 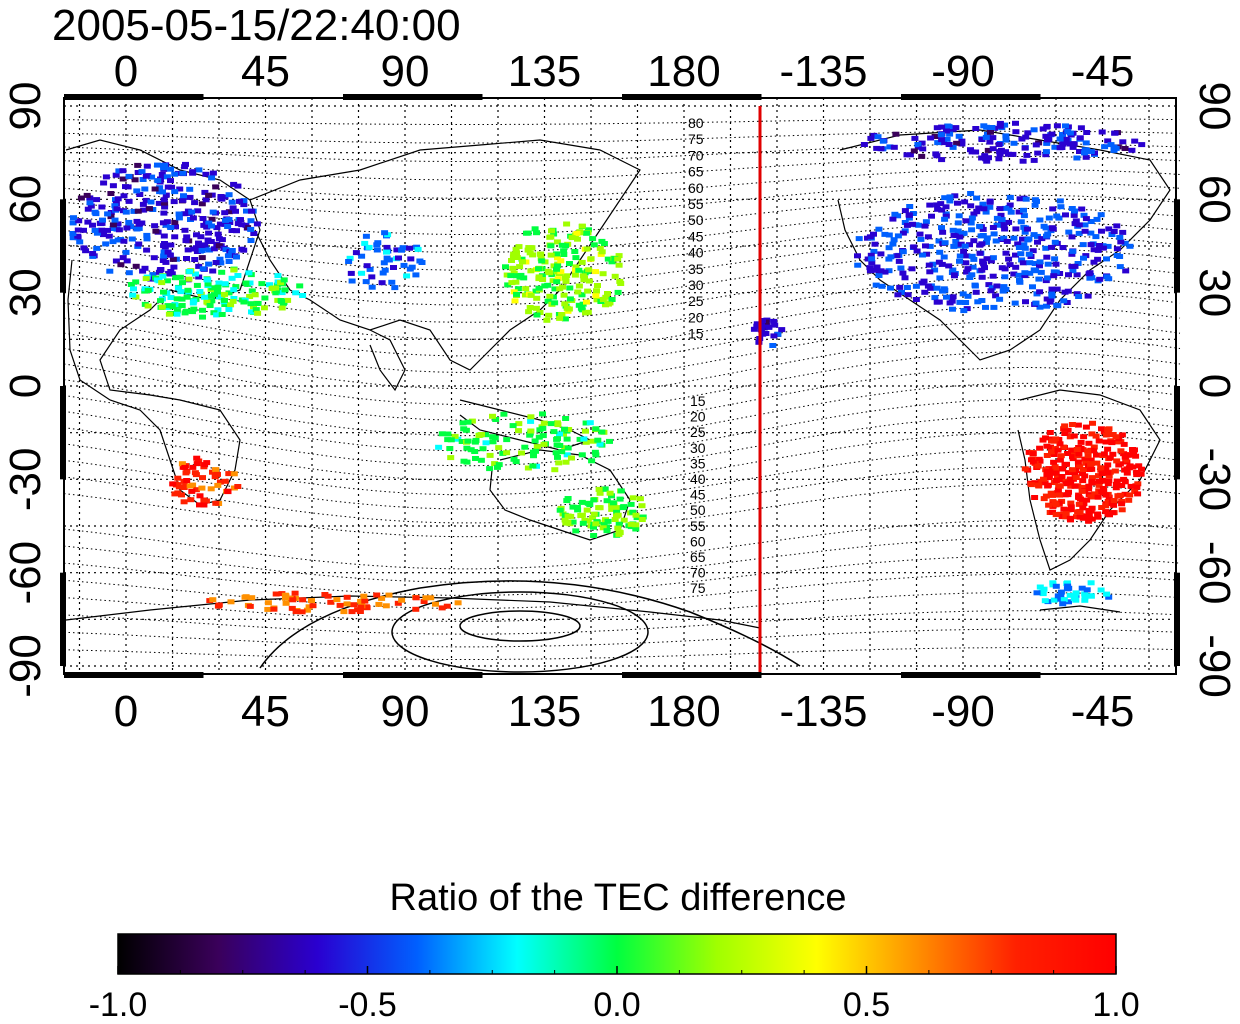 I want to click on axis-bar-top, so click(x=971, y=97).